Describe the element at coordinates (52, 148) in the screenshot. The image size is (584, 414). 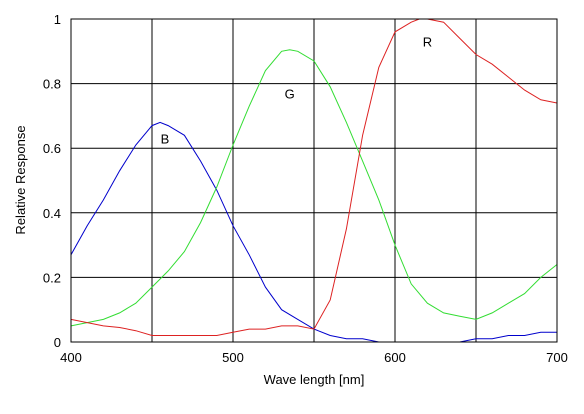
I see `y-tick-label: 0.6` at that location.